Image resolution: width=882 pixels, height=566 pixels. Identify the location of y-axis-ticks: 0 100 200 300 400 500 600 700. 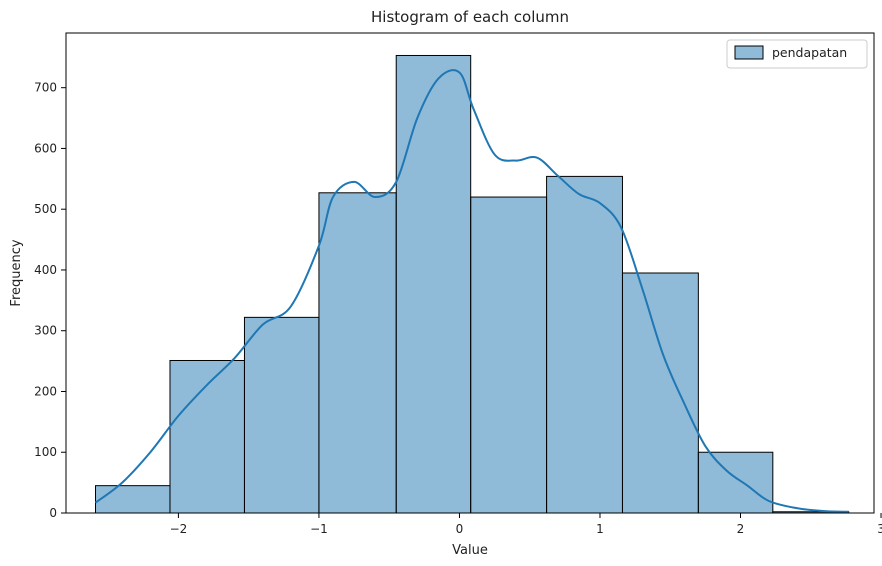
(50, 300).